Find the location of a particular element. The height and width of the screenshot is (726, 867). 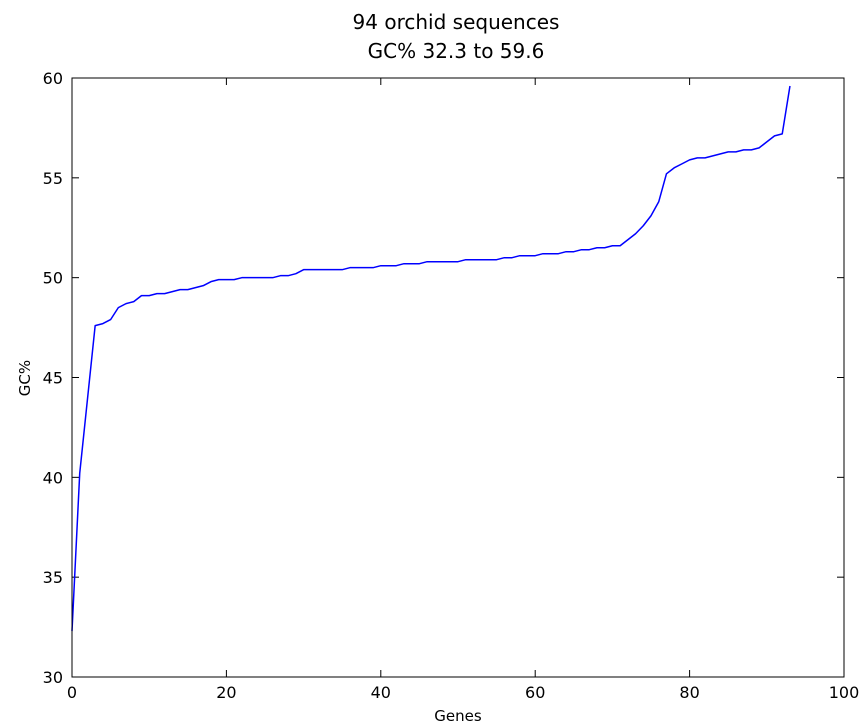

y-tick-label: 60 is located at coordinates (53, 78).